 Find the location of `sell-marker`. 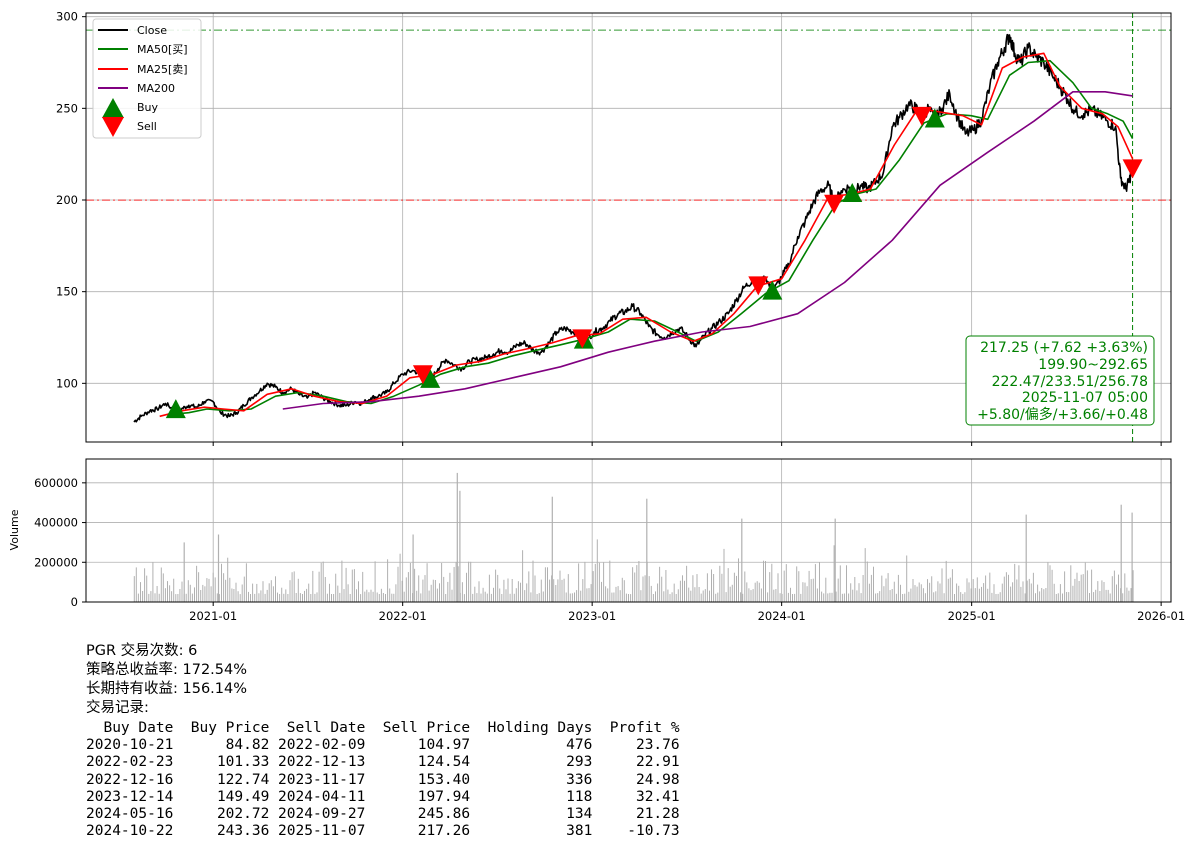

sell-marker is located at coordinates (758, 286).